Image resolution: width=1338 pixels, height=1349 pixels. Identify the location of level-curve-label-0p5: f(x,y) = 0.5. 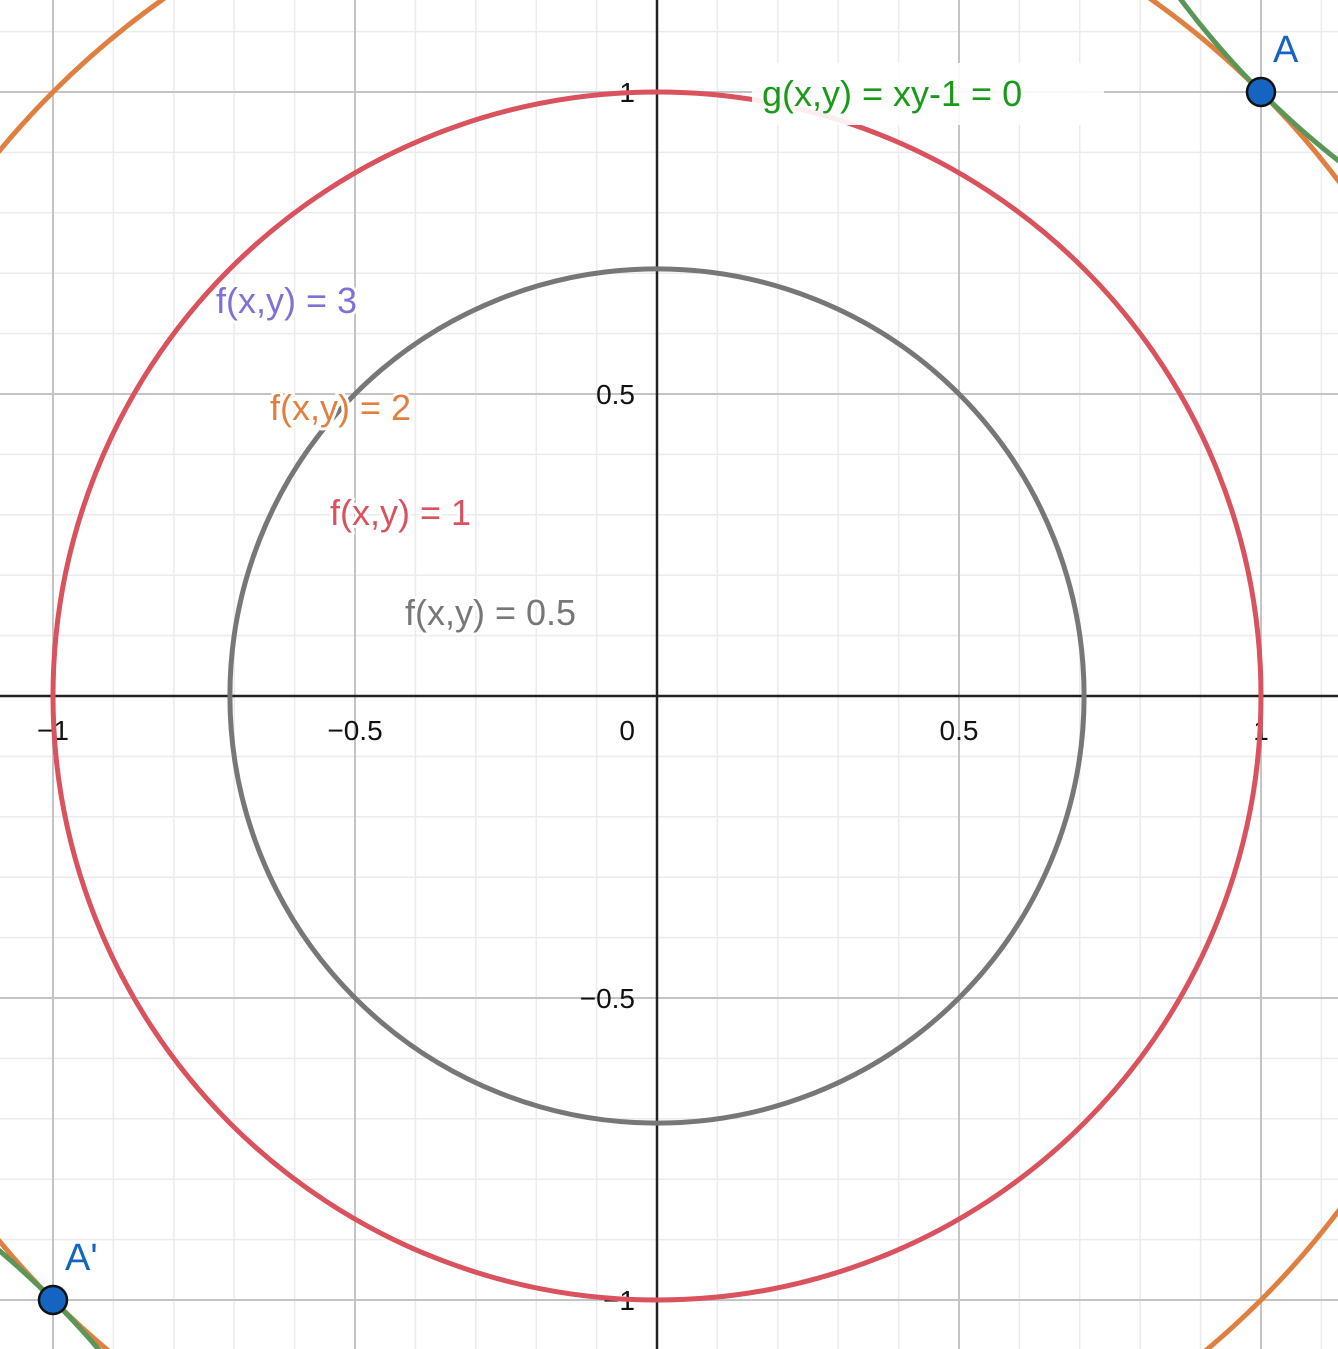
(490, 612).